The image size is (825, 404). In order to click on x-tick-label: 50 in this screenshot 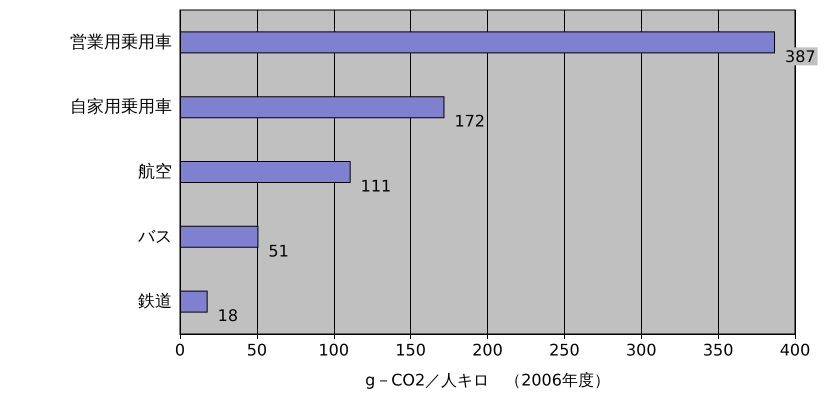, I will do `click(257, 350)`.